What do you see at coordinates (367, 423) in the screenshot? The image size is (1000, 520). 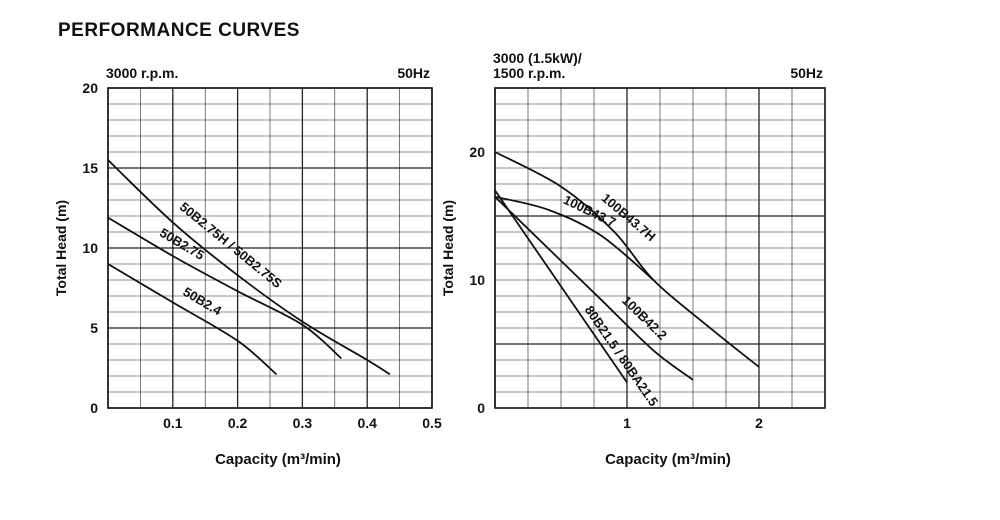 I see `x-tick-label: 0.4` at bounding box center [367, 423].